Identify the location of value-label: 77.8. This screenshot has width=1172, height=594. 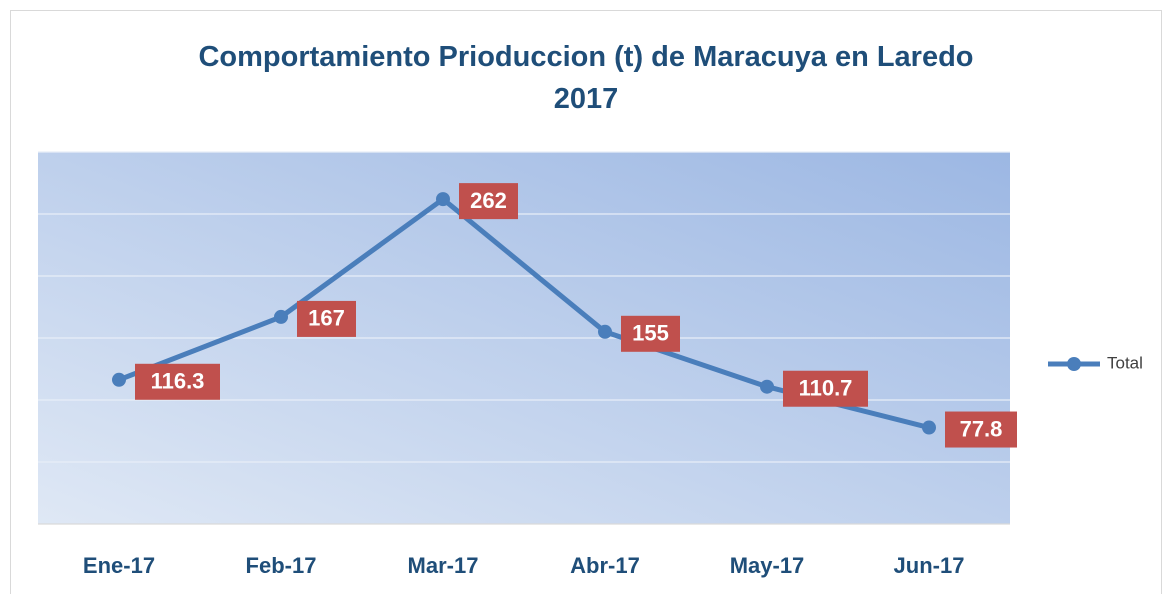
(981, 428).